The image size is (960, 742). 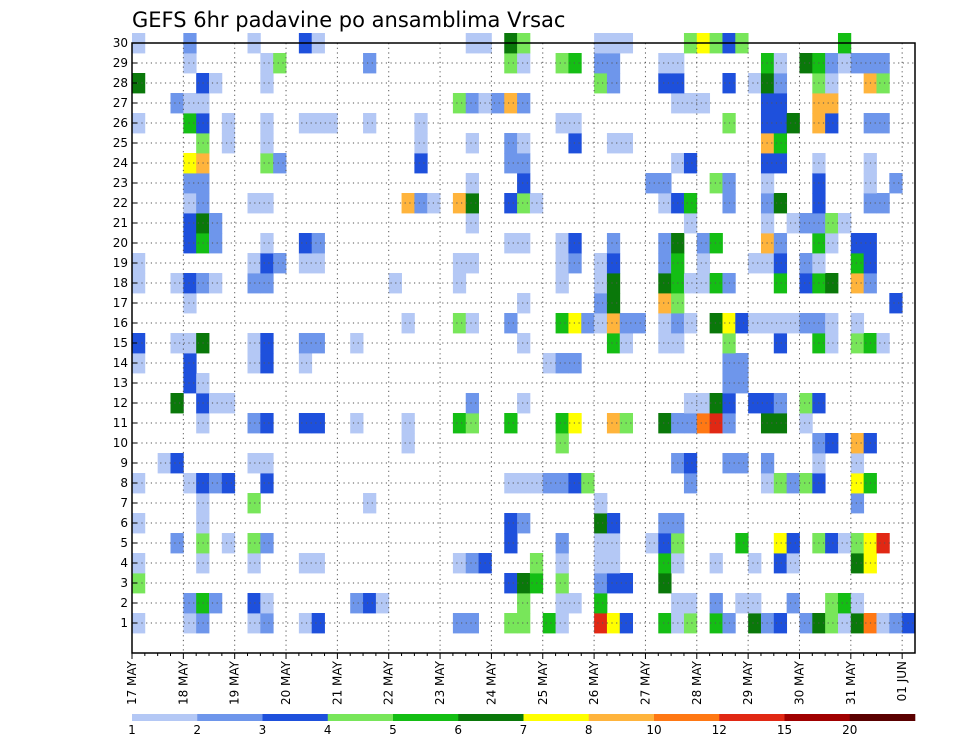 What do you see at coordinates (665, 283) in the screenshot?
I see `cell-m18-t41` at bounding box center [665, 283].